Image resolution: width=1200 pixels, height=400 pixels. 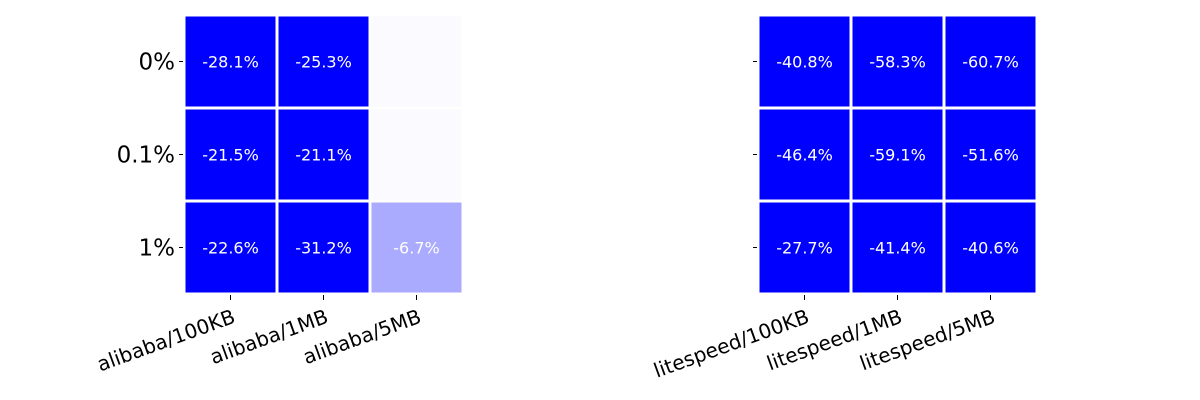 I want to click on cell-value-label: -51.6%, so click(x=990, y=155).